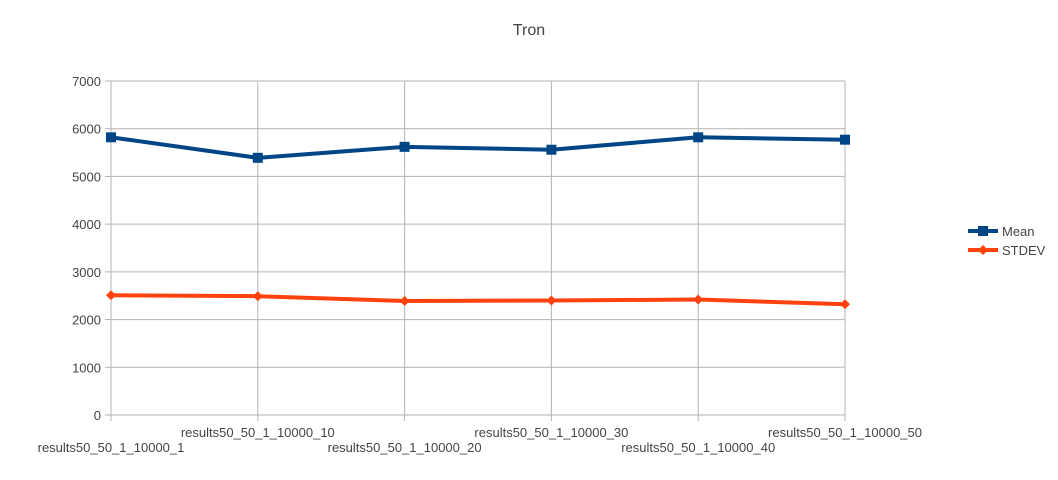 This screenshot has height=480, width=1058. What do you see at coordinates (97, 415) in the screenshot?
I see `y-tick-label: 0` at bounding box center [97, 415].